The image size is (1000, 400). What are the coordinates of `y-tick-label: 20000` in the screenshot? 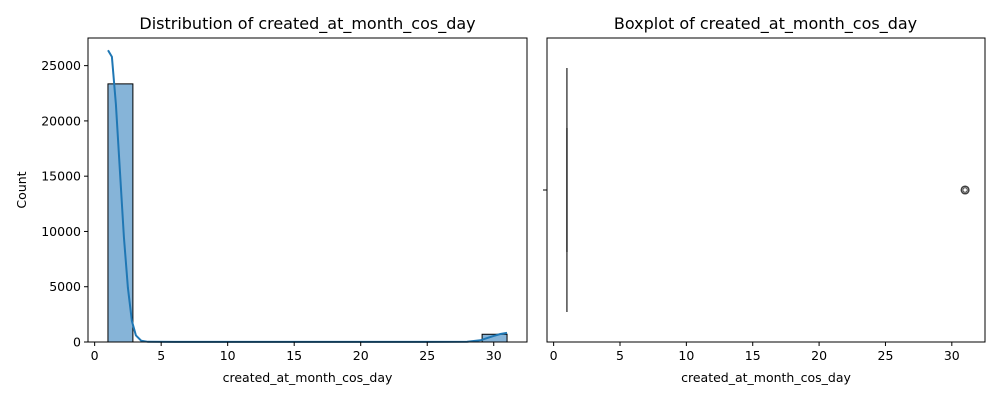 It's located at (61, 120).